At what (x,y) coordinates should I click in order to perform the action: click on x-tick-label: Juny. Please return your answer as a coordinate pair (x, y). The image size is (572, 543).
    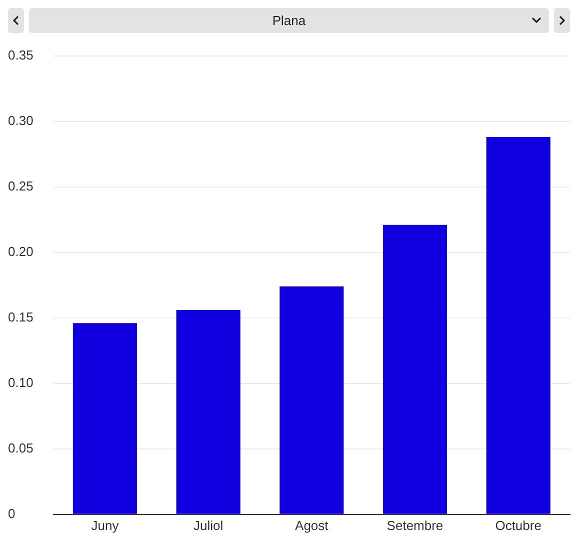
    Looking at the image, I should click on (105, 525).